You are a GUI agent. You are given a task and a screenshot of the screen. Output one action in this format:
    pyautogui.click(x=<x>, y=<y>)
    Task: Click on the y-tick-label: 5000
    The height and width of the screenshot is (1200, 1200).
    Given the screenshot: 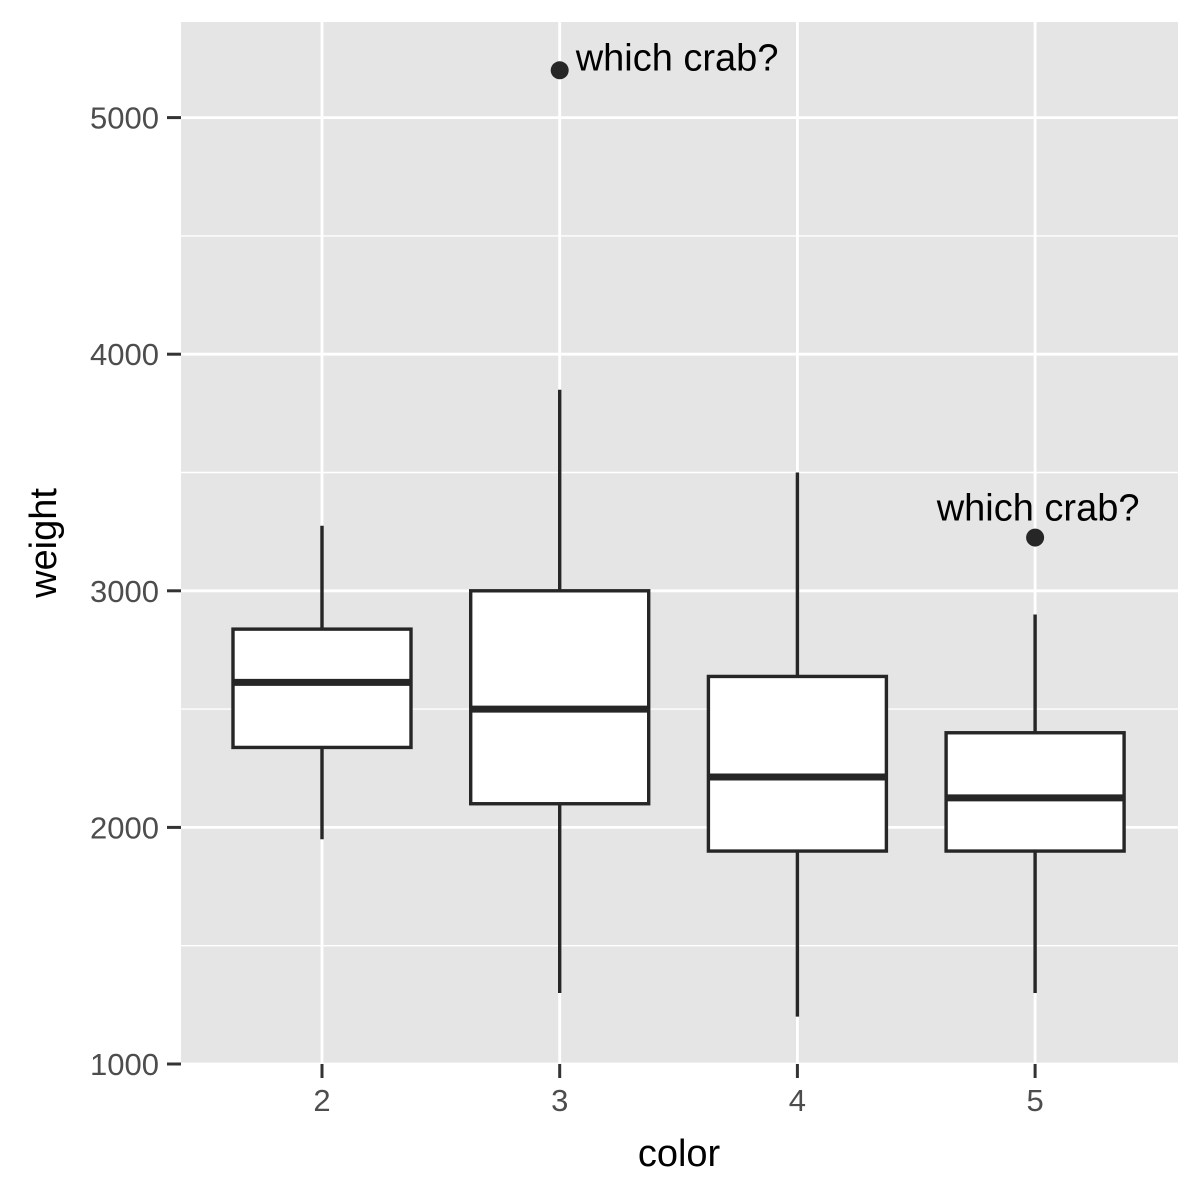 What is the action you would take?
    pyautogui.click(x=124, y=118)
    